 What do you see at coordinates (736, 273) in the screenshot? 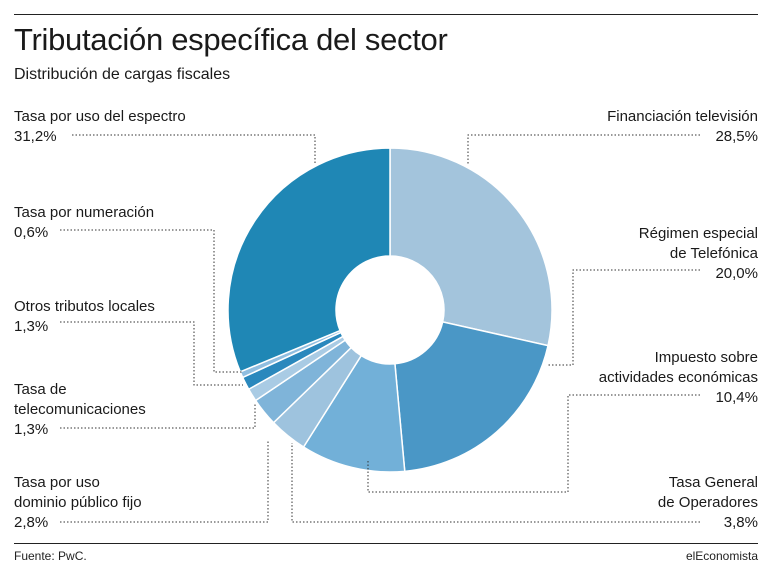
I see `label-telefonica-value: 20,0%` at bounding box center [736, 273].